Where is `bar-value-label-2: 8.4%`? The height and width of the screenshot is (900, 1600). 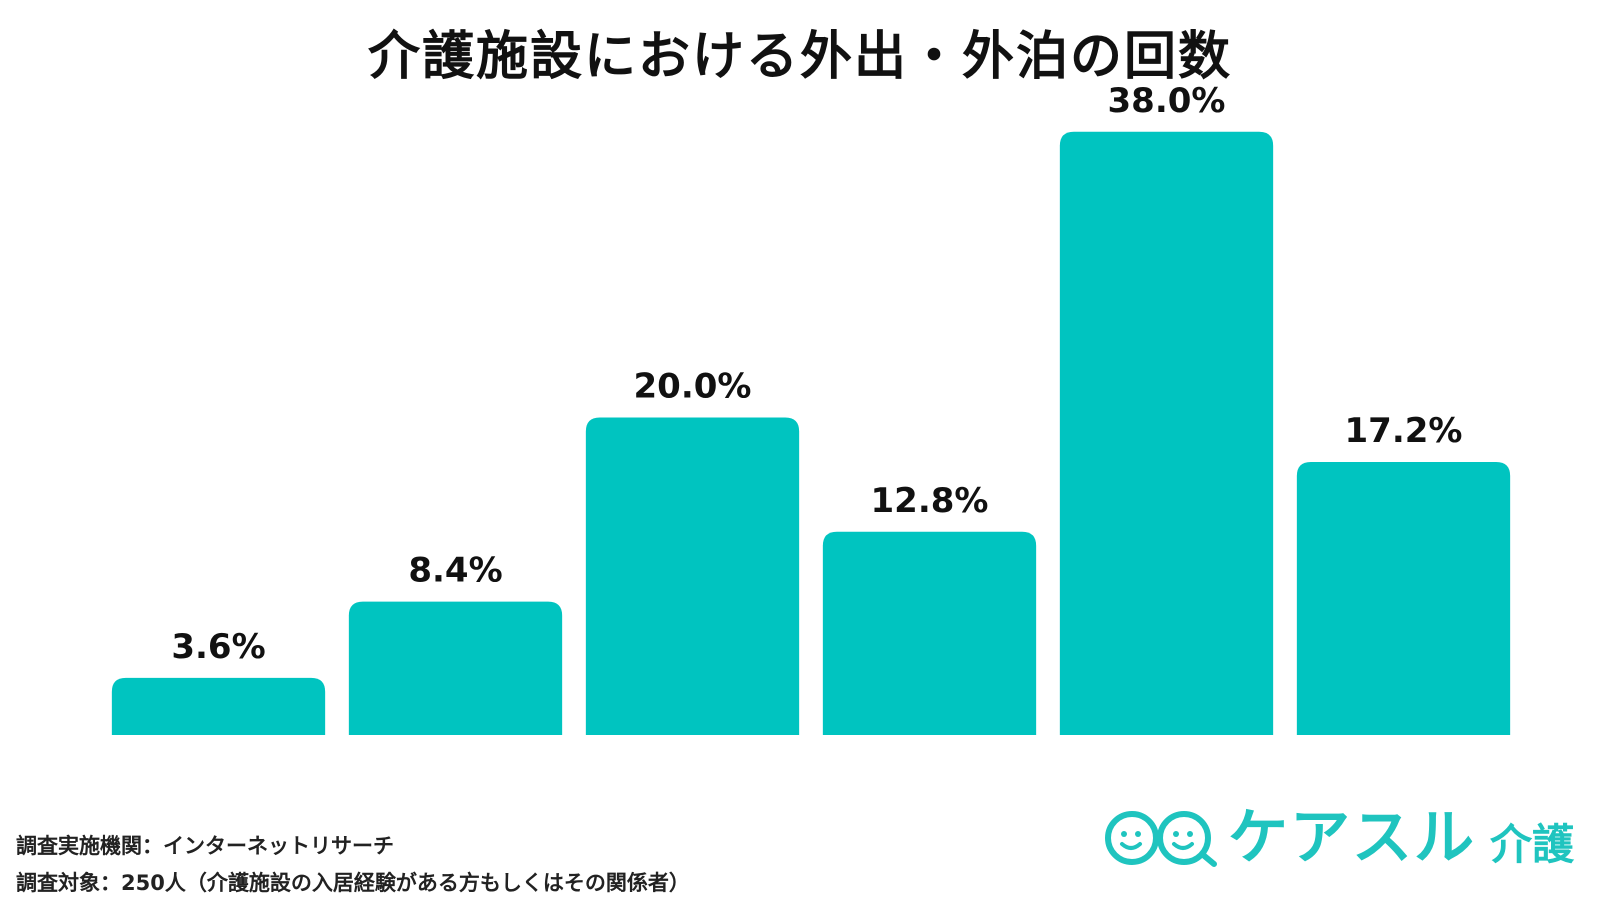 bar-value-label-2: 8.4% is located at coordinates (455, 571).